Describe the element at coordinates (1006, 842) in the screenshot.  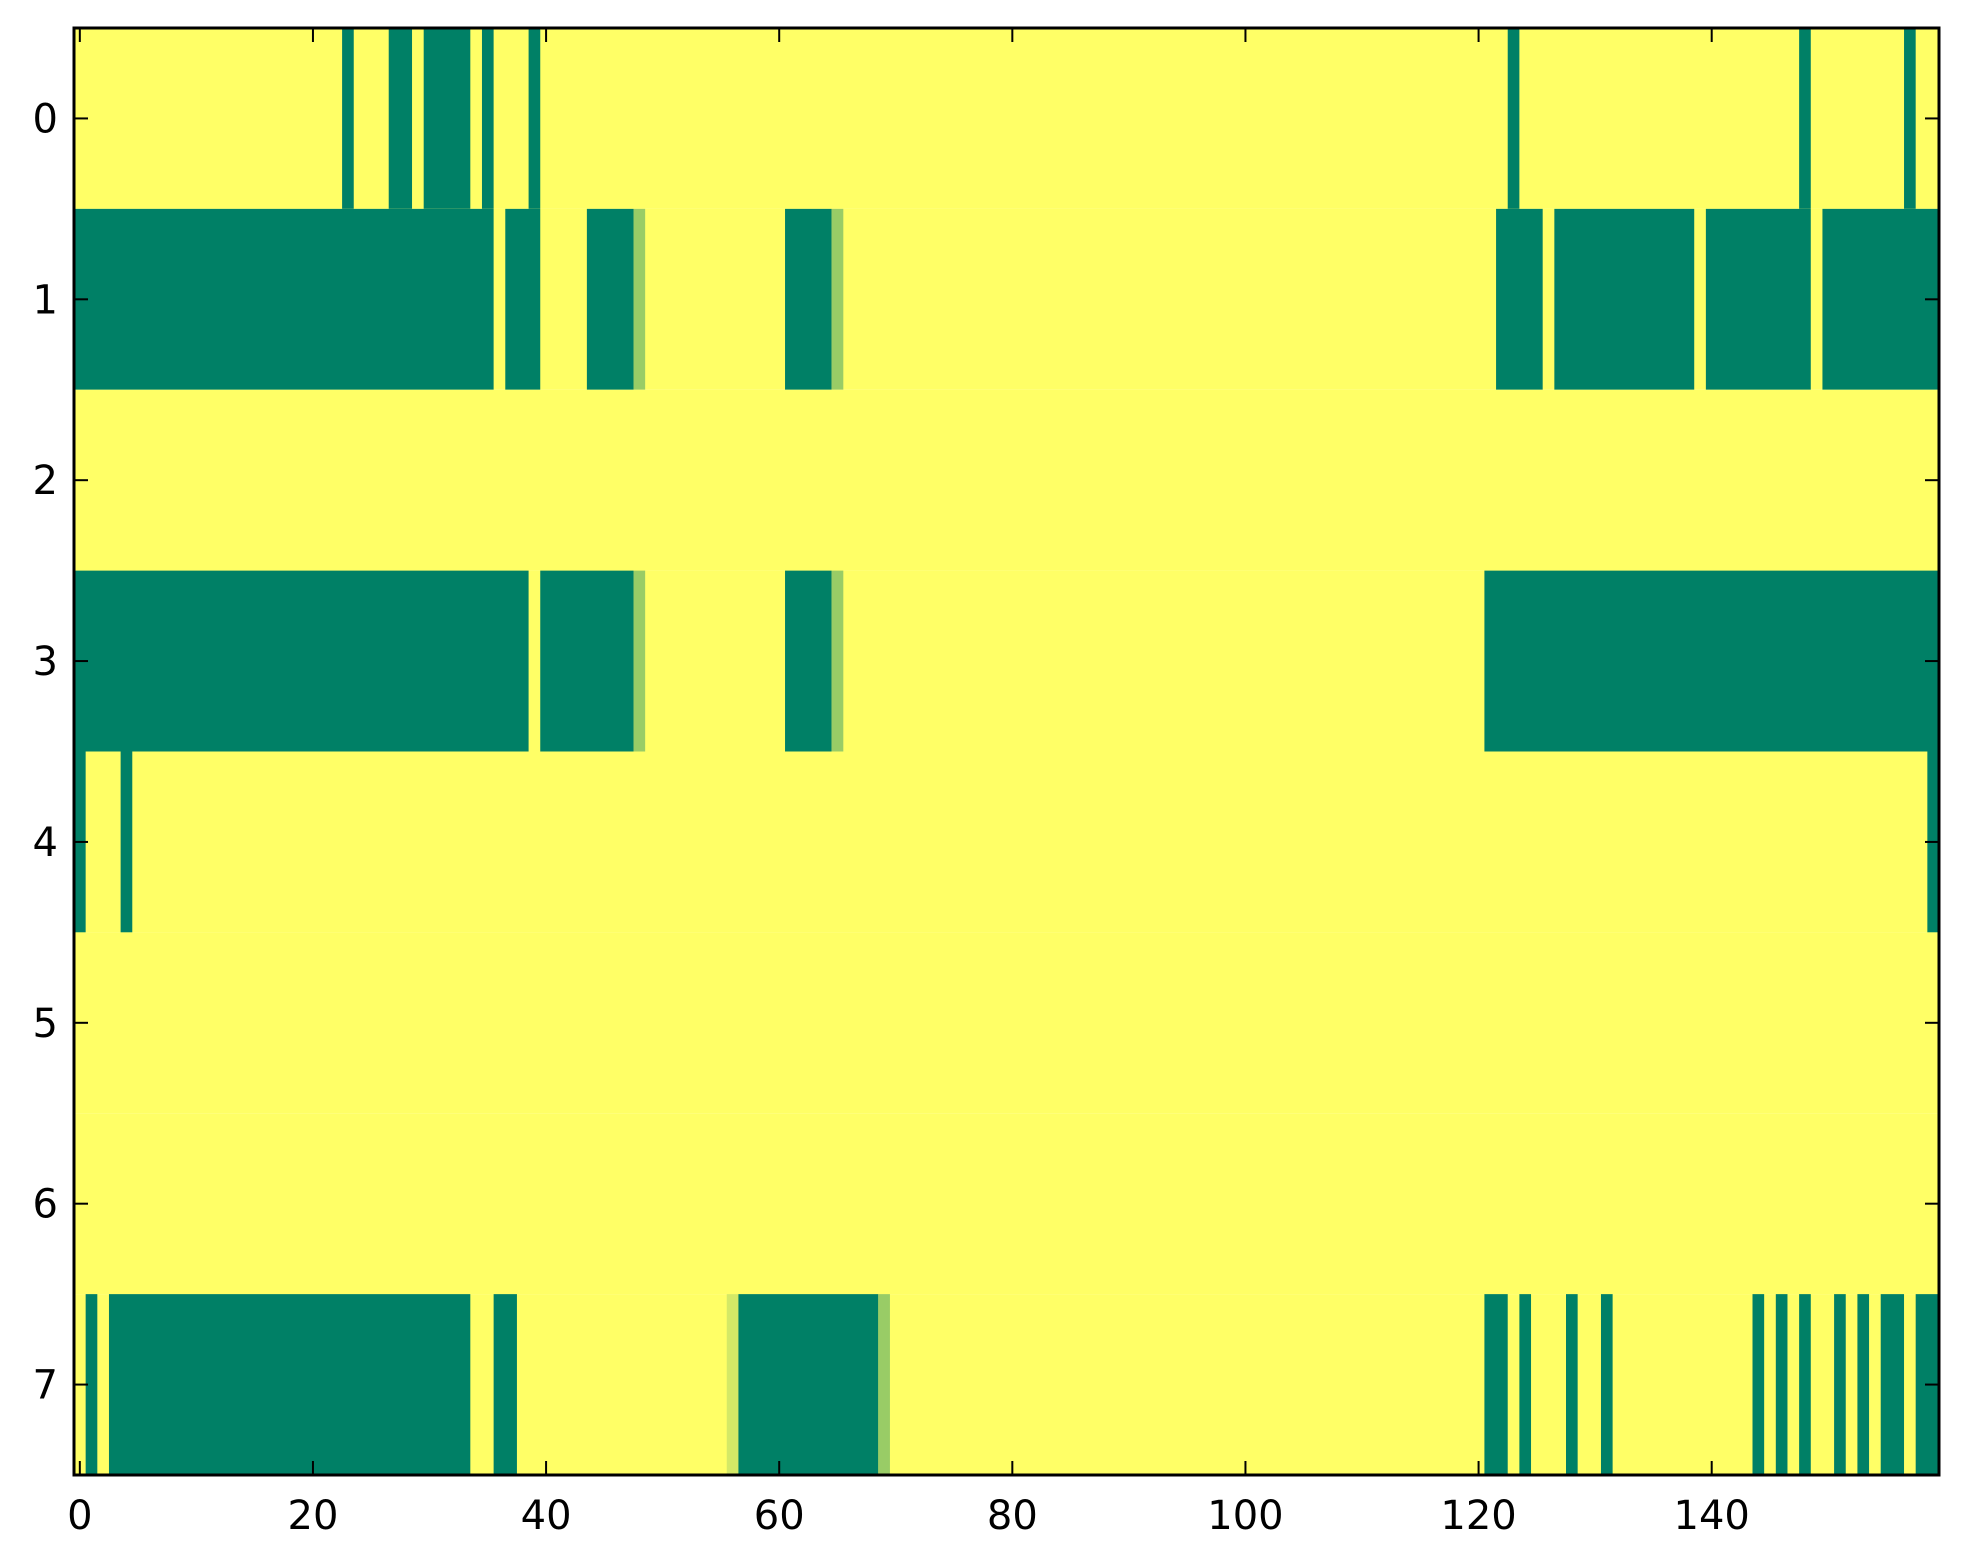
I see `heatmap-row-4-background` at that location.